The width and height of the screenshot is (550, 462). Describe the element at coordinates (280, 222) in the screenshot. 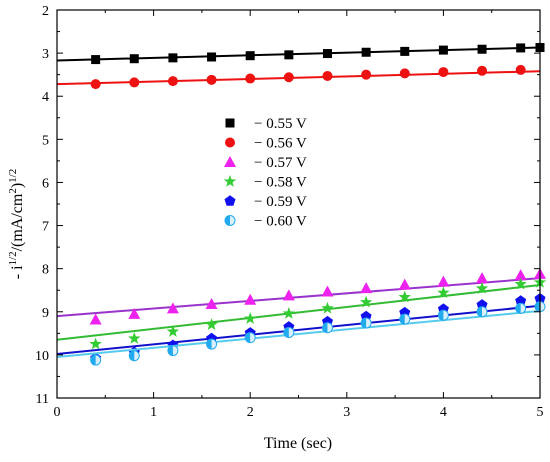

I see `legend-label-5: − 0.60 V` at that location.